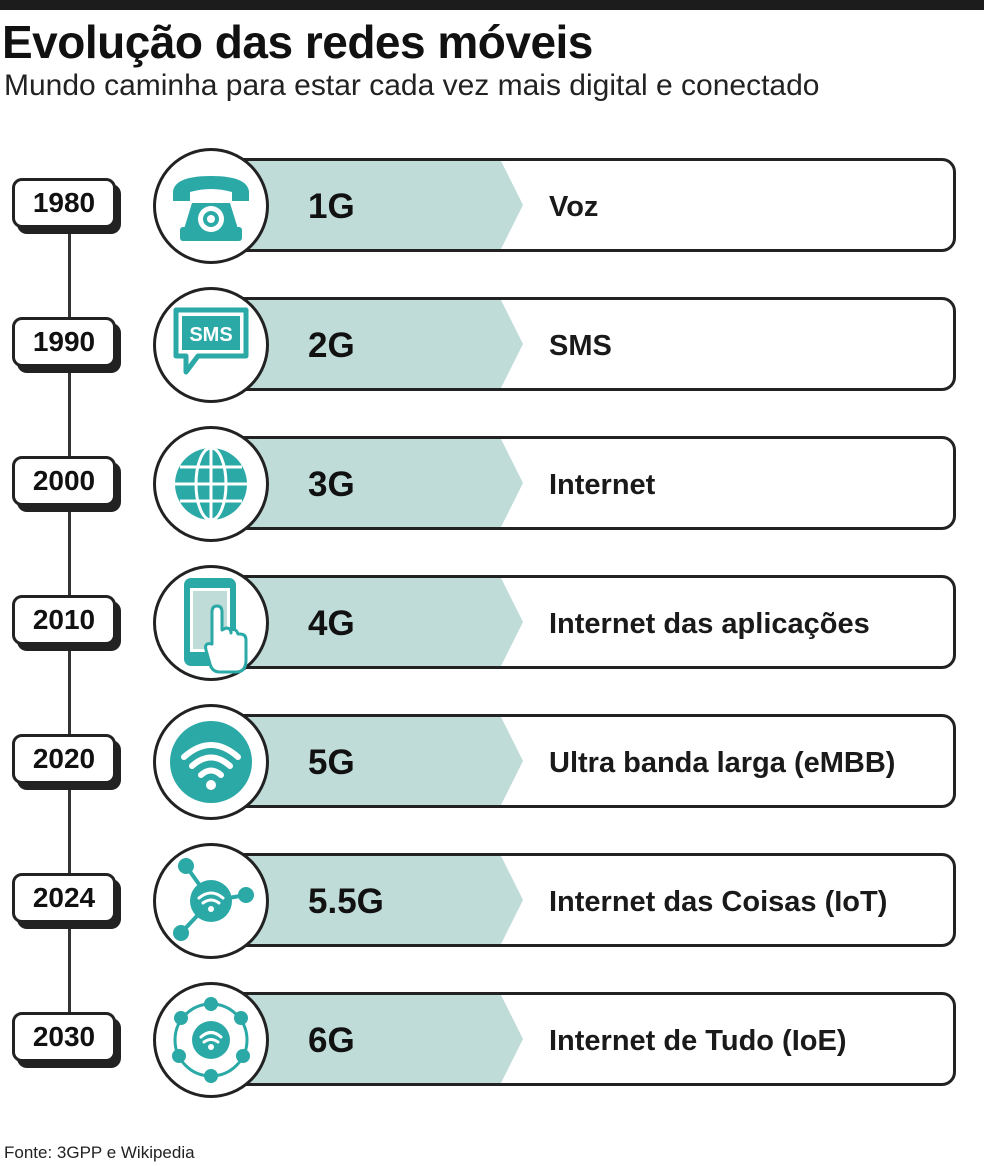  I want to click on year-badge: 2024, so click(64, 898).